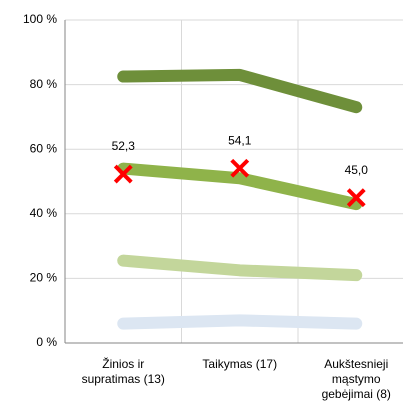 The height and width of the screenshot is (407, 403). Describe the element at coordinates (44, 84) in the screenshot. I see `y-tick-label: 80 %` at that location.